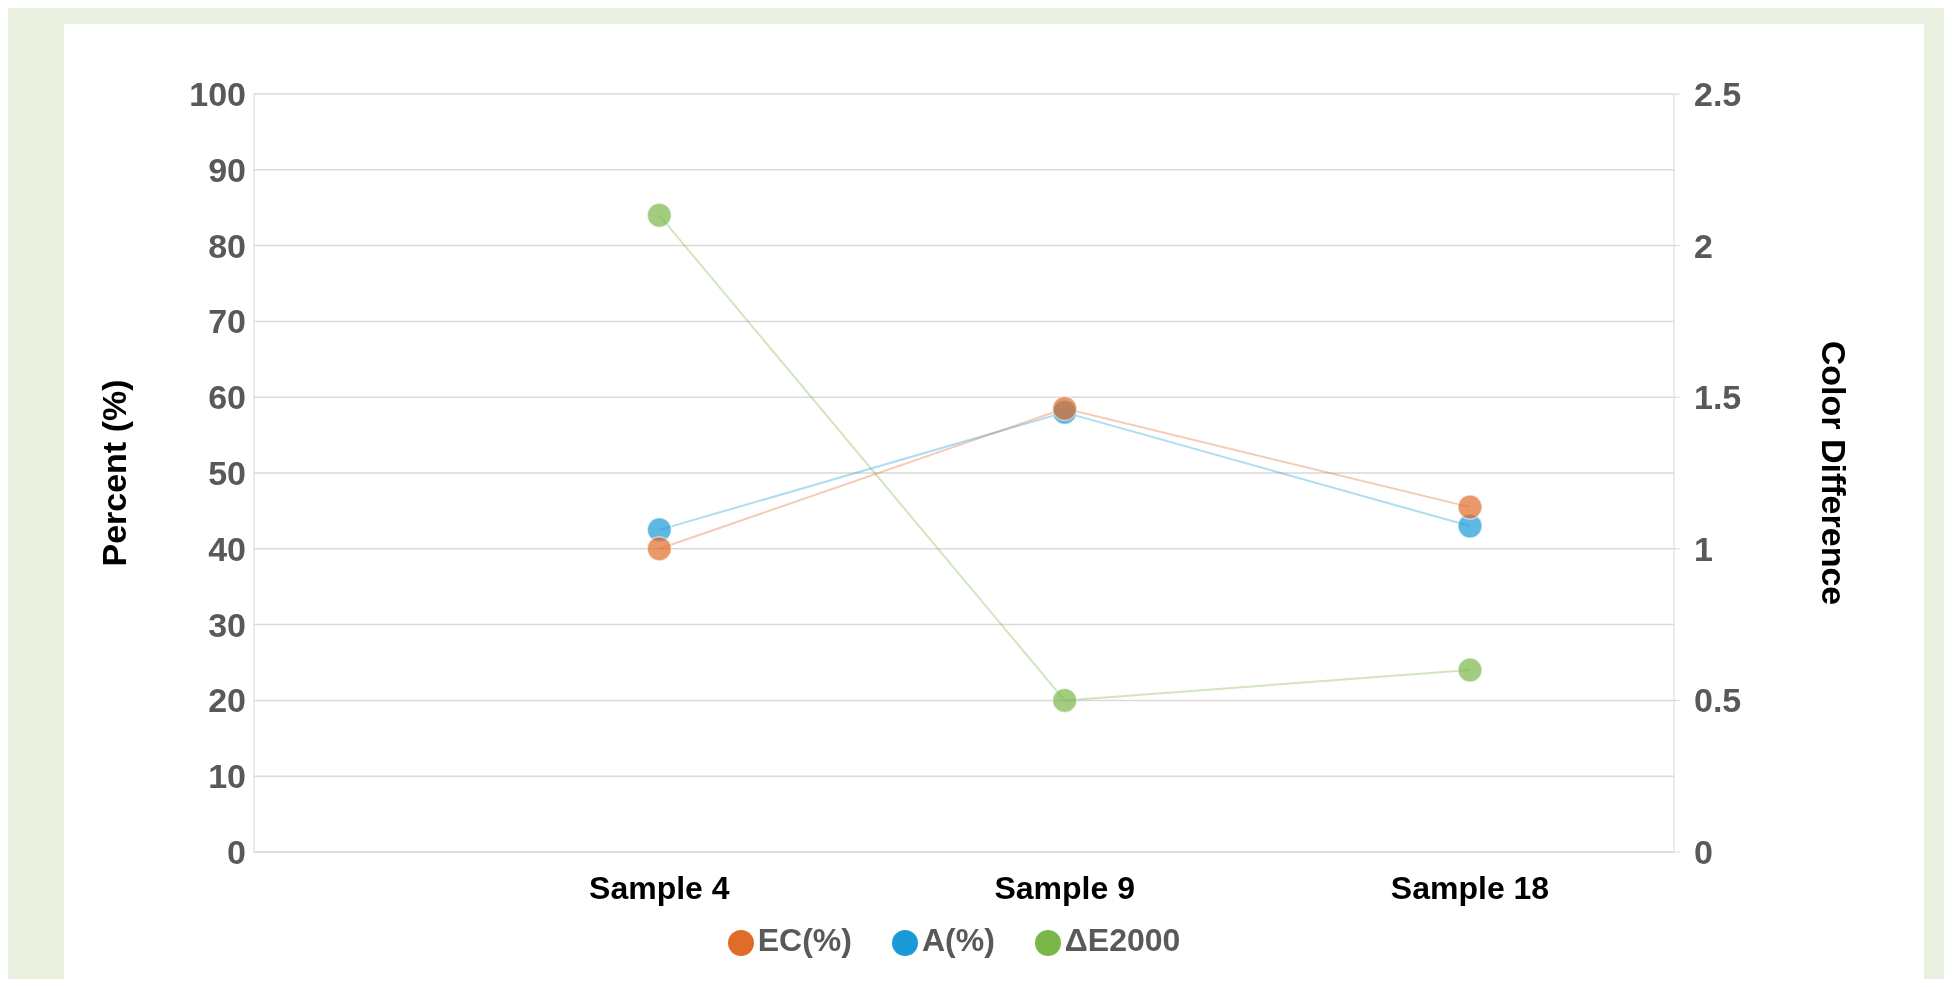  What do you see at coordinates (1703, 548) in the screenshot?
I see `y2-tick-label: 1` at bounding box center [1703, 548].